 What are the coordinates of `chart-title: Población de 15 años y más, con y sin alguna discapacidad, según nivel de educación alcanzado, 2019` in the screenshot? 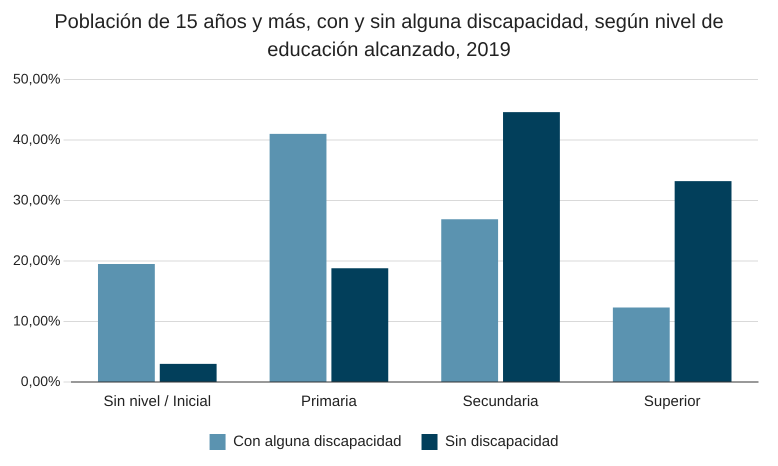 It's located at (389, 36).